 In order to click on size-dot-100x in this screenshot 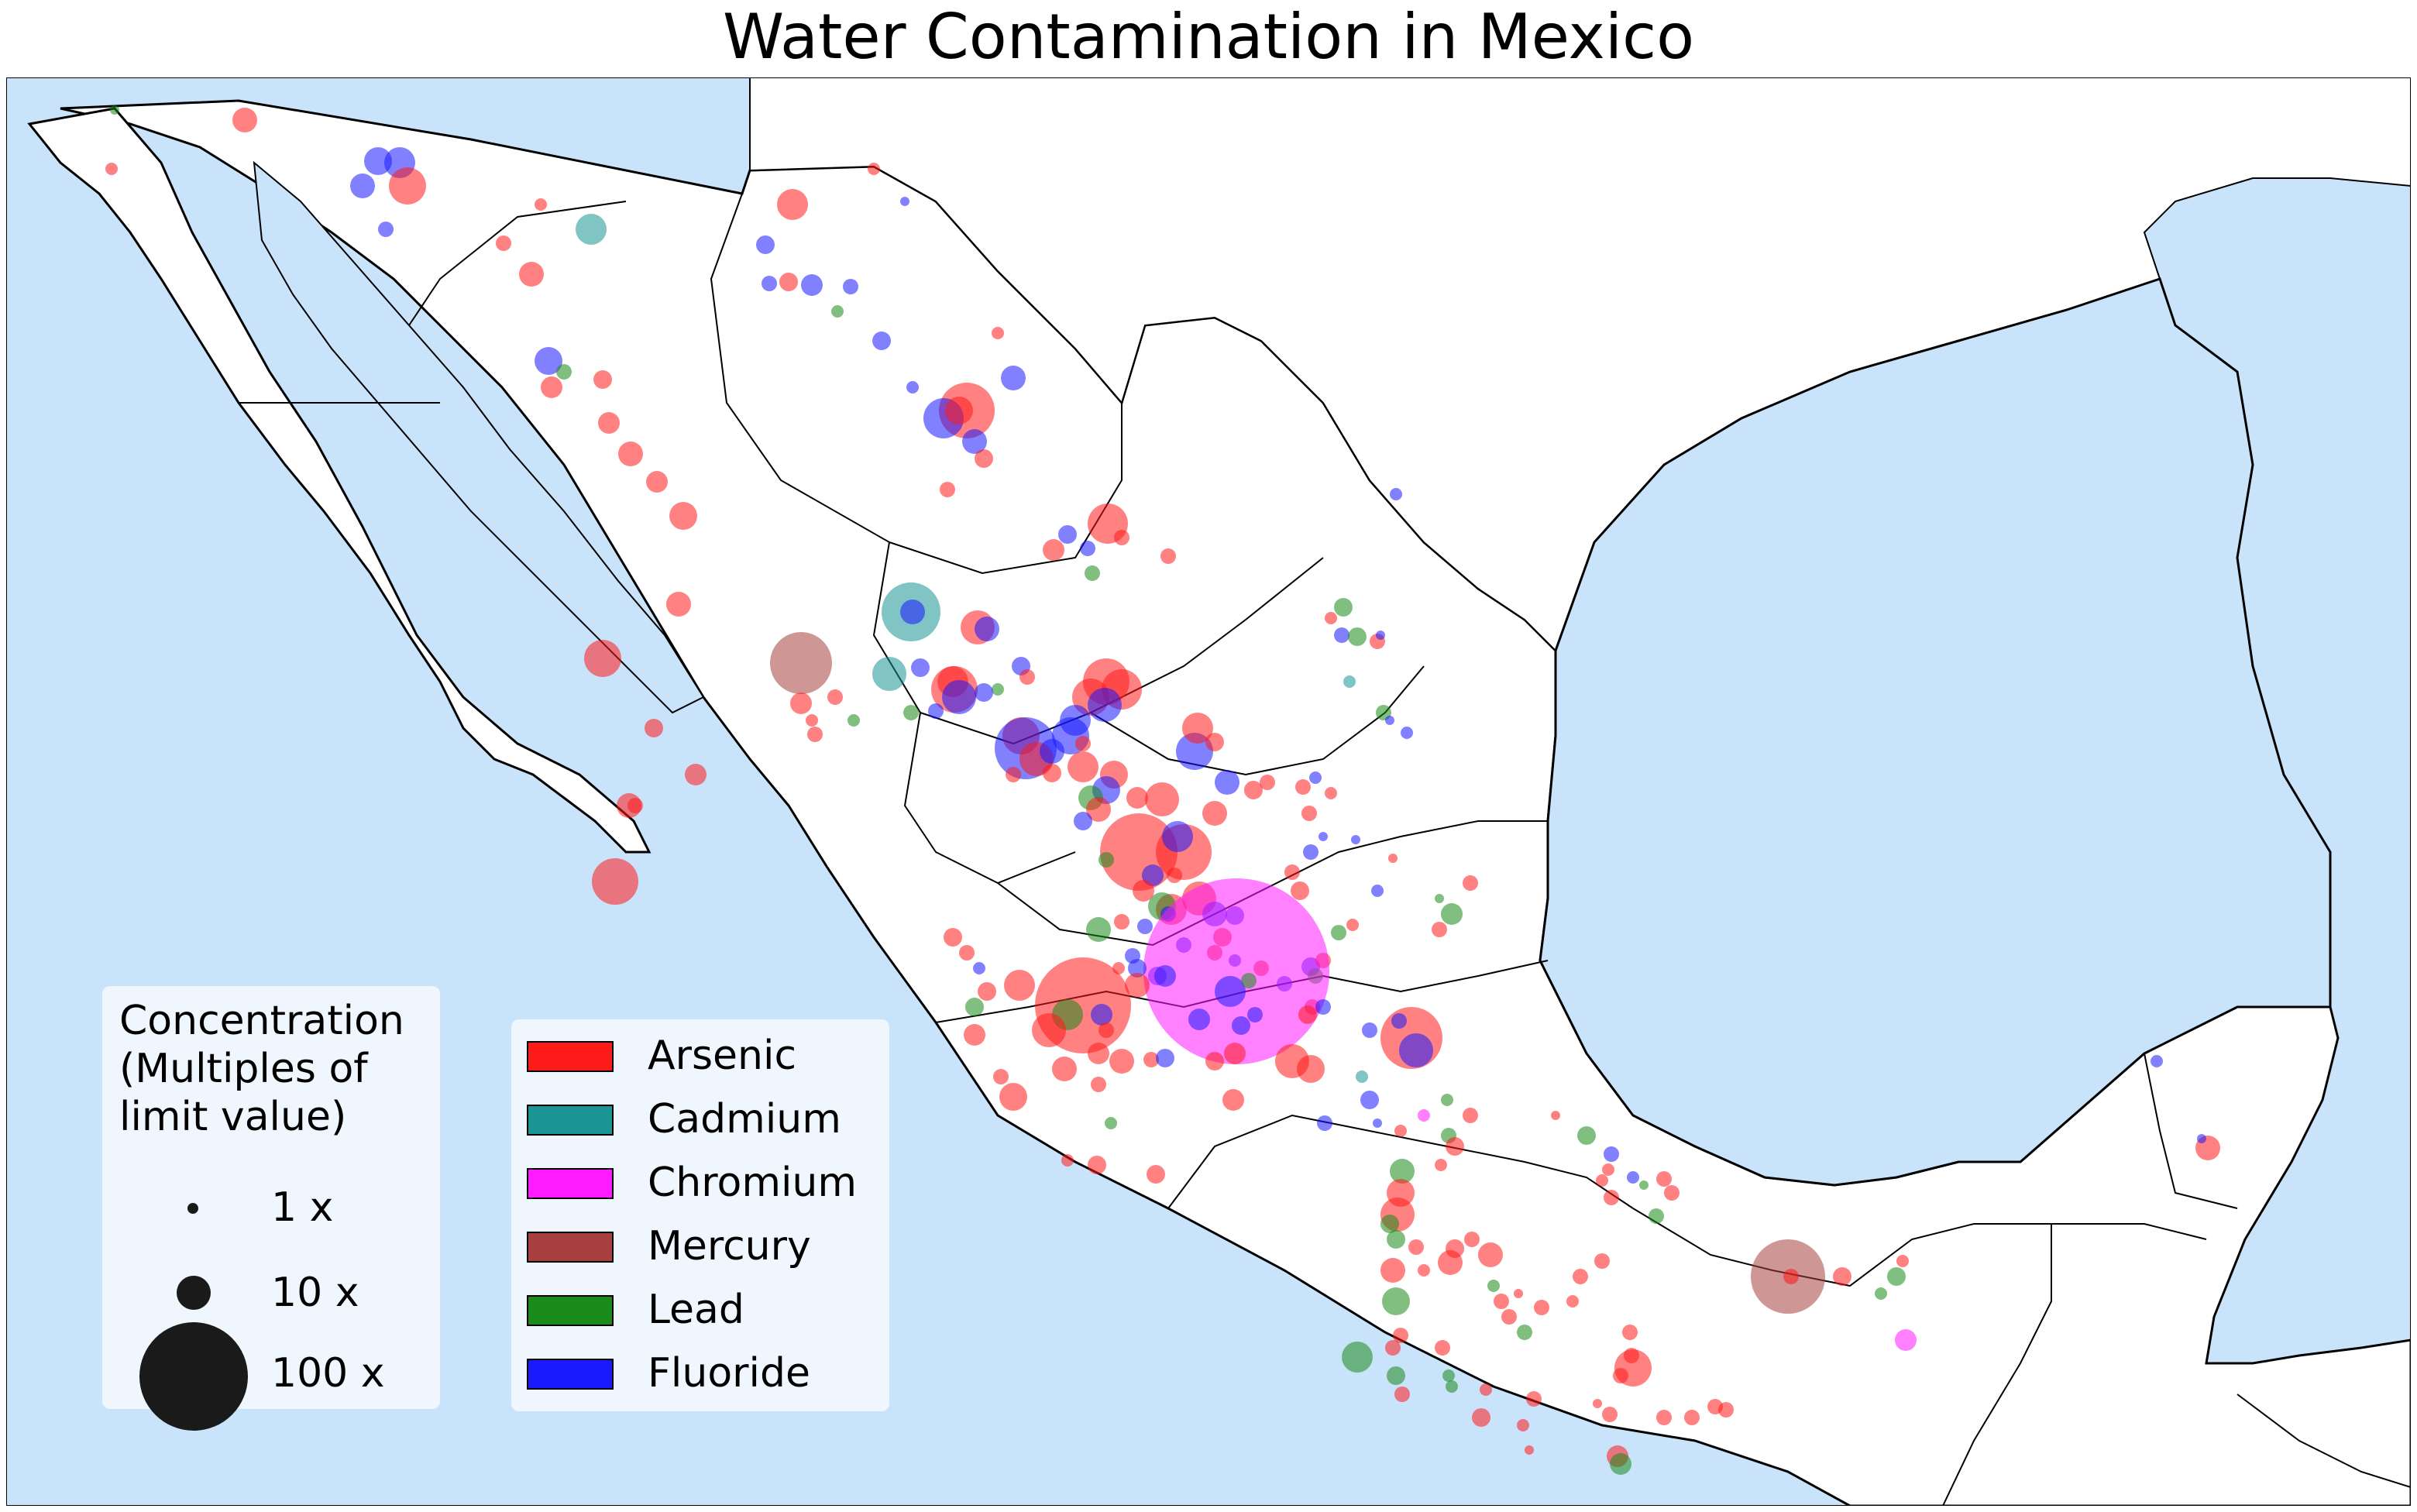, I will do `click(193, 1376)`.